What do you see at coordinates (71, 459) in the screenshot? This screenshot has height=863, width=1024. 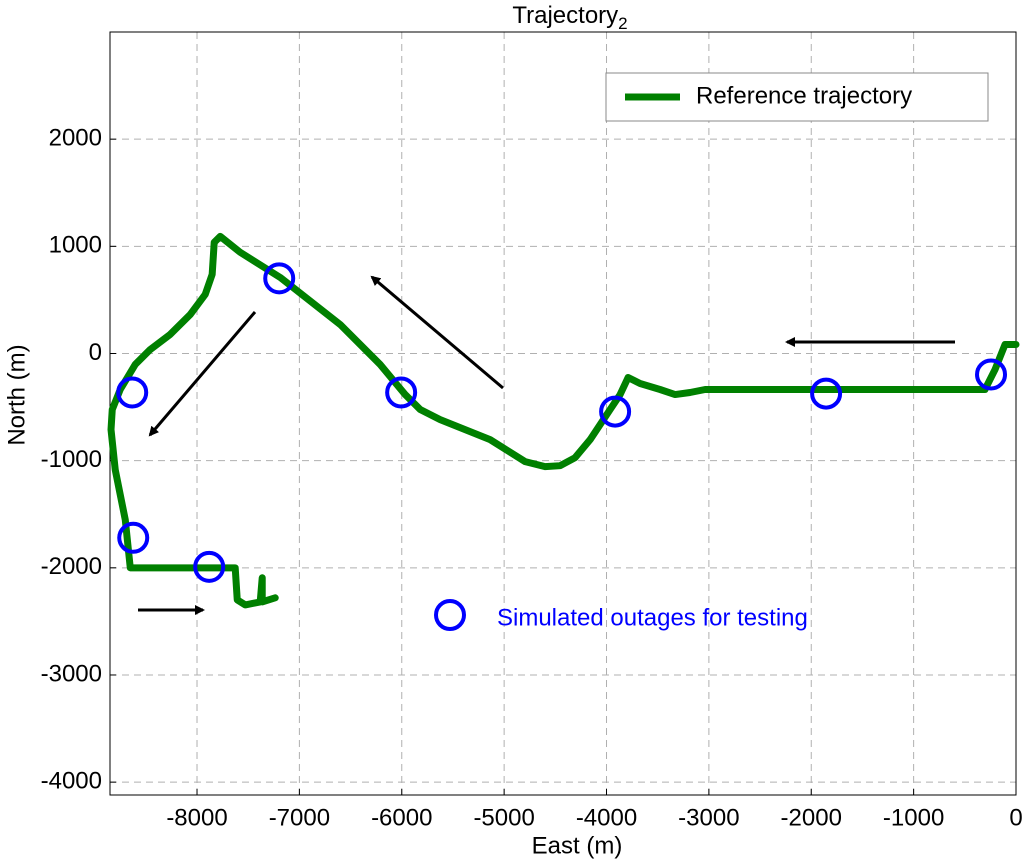 I see `y-tick-label: -1000` at bounding box center [71, 459].